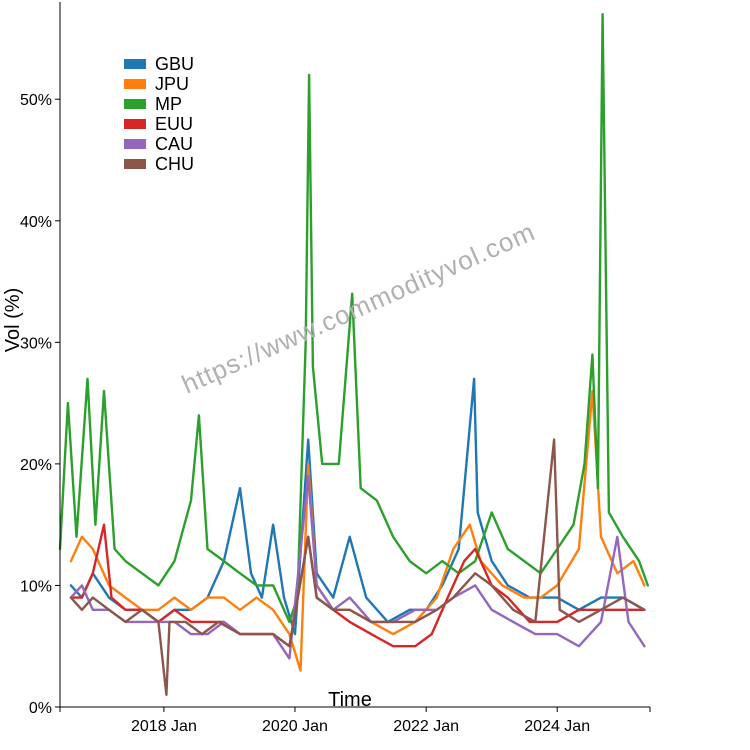  Describe the element at coordinates (36, 343) in the screenshot. I see `y-tick-label: 30%` at that location.